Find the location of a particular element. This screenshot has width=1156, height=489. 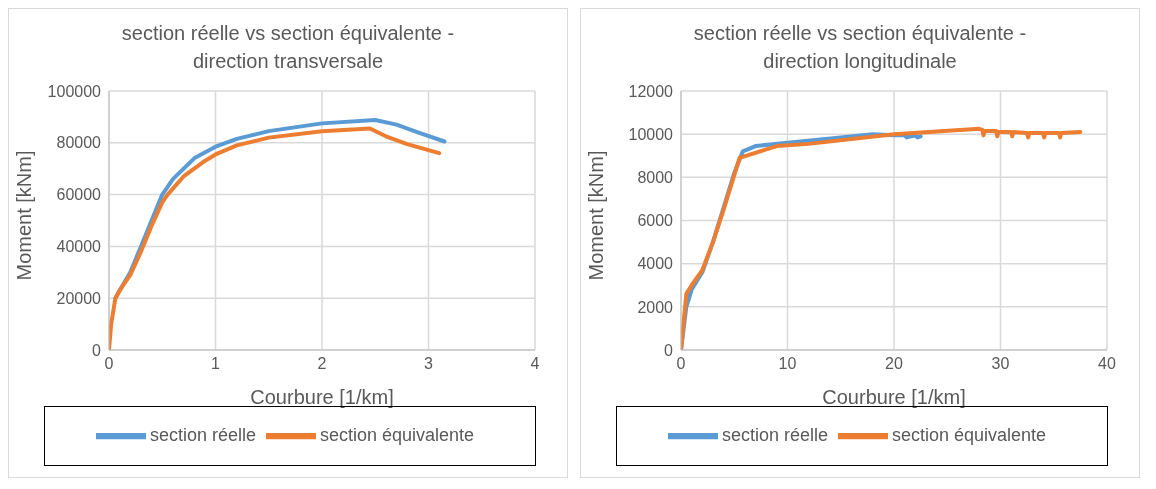

y-tick-label: 10000 is located at coordinates (651, 134).